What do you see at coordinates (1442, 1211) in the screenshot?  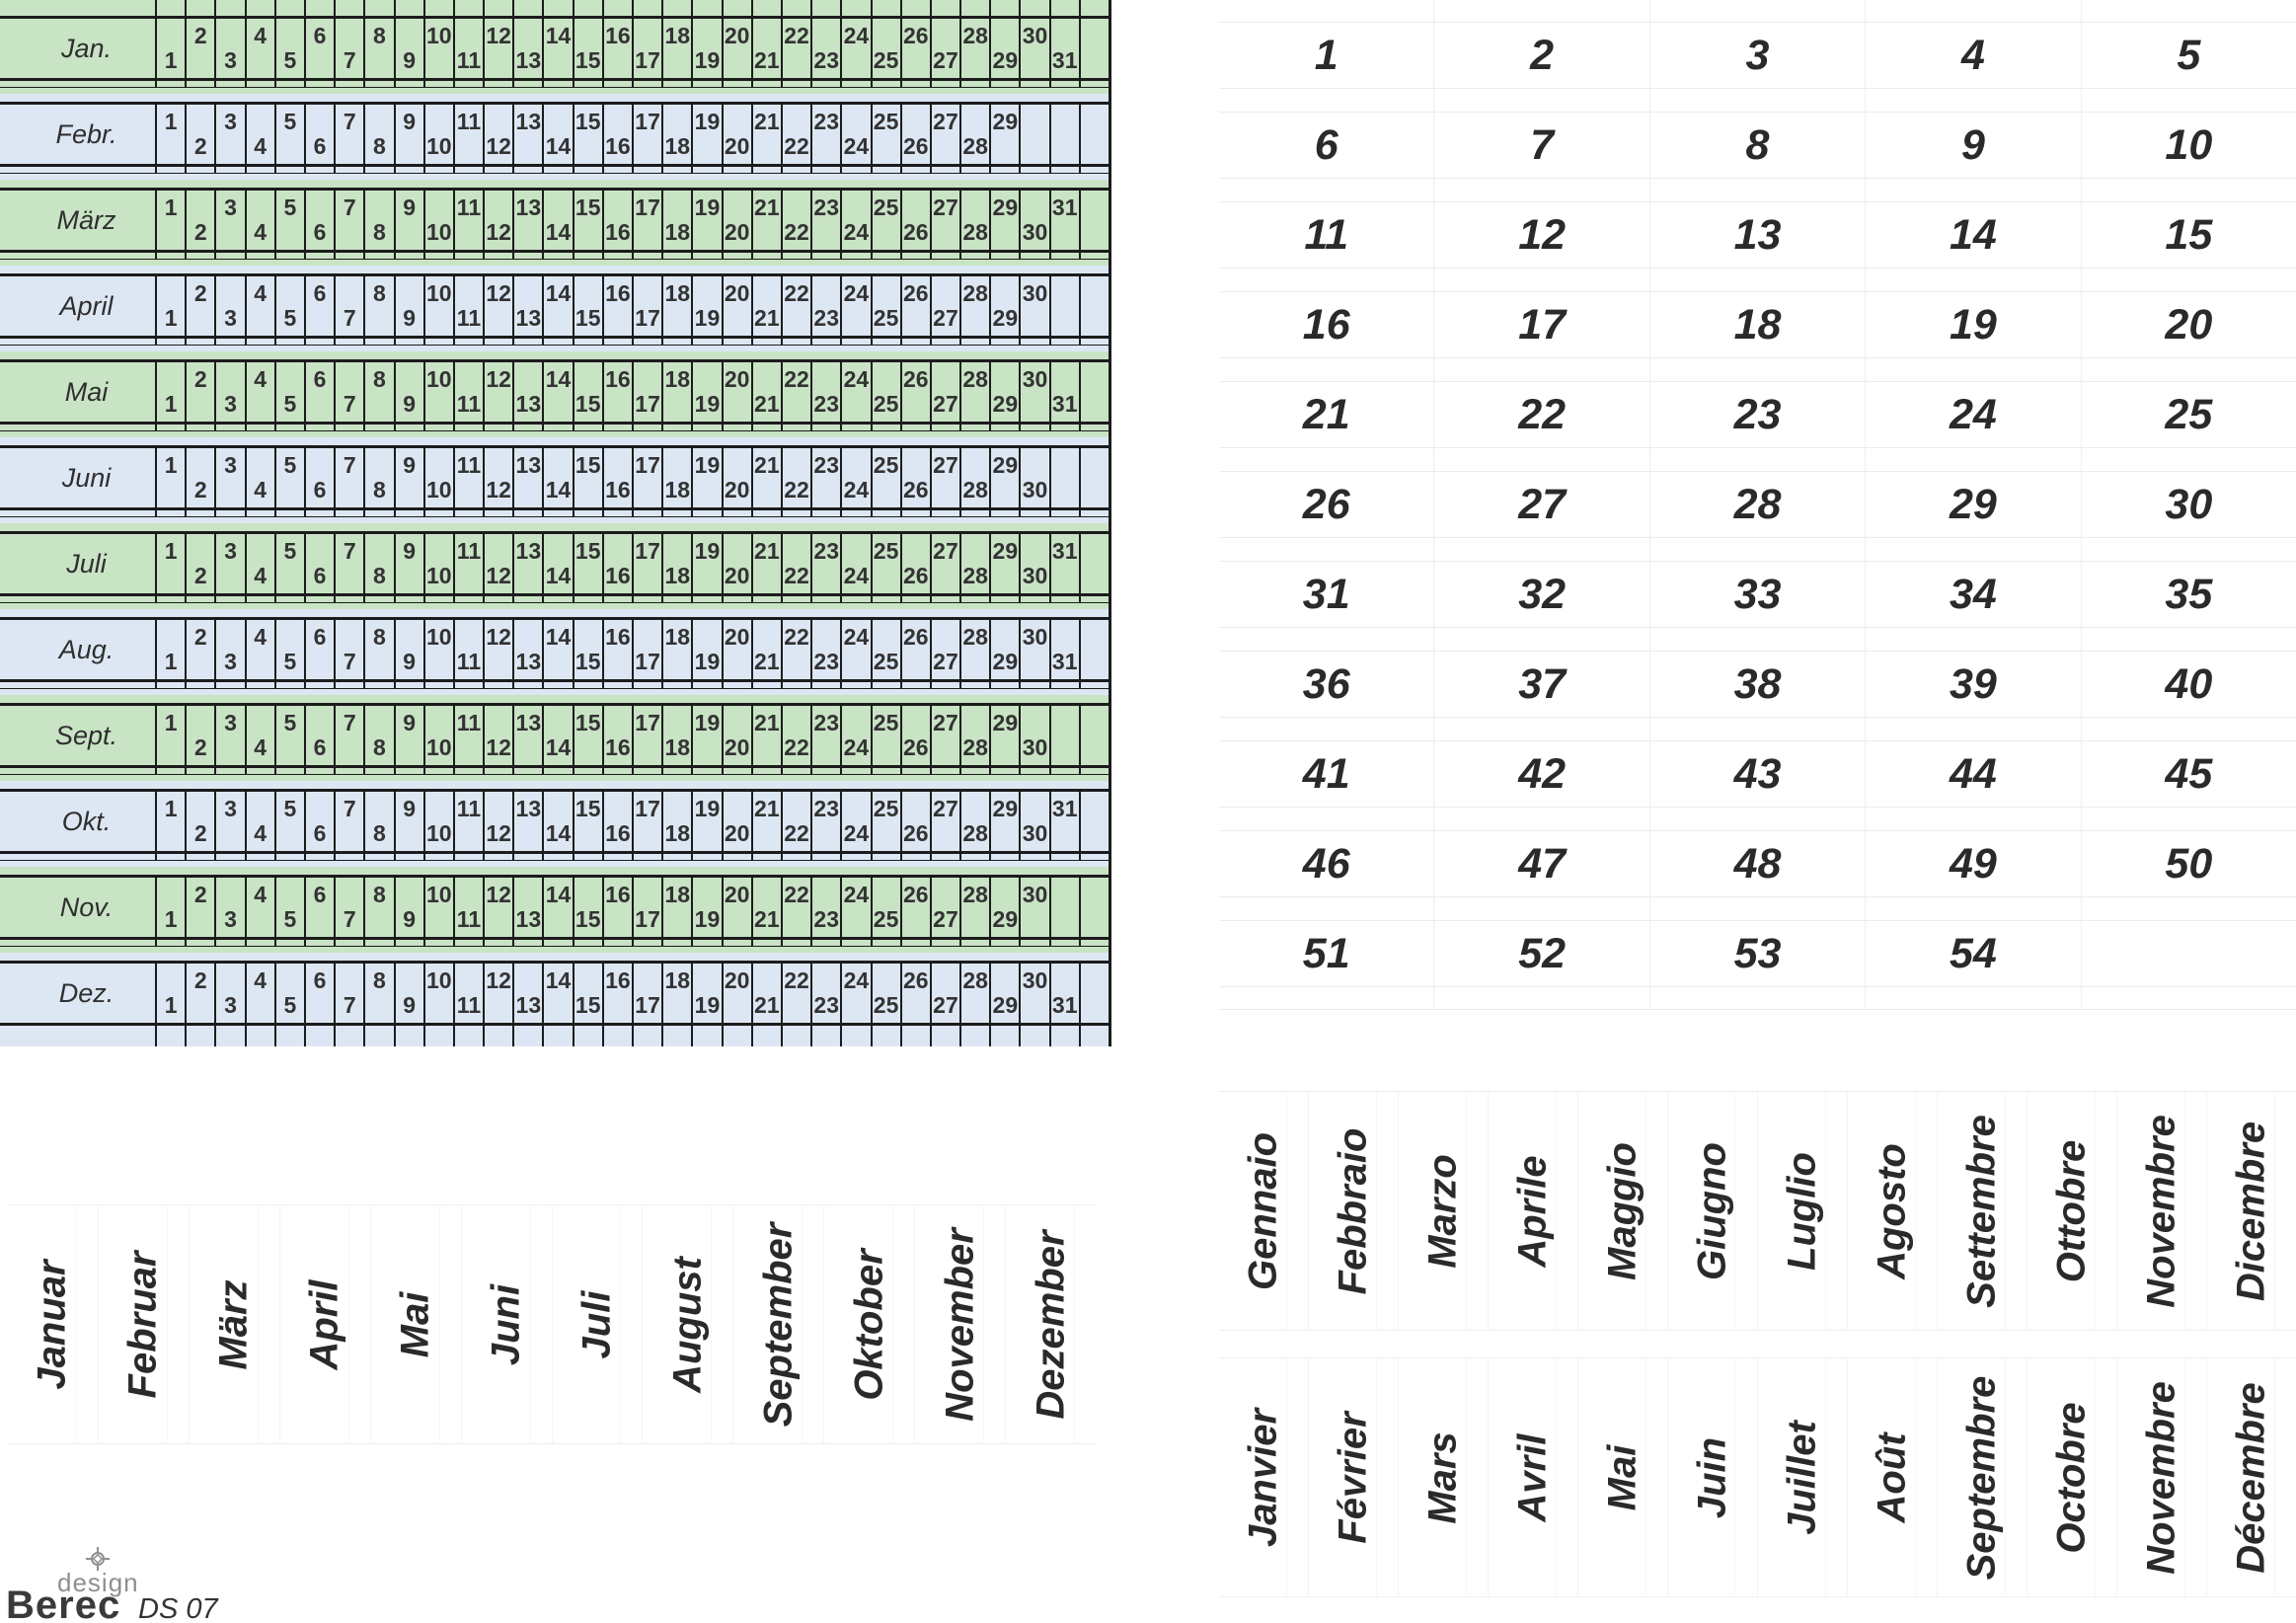 I see `month-name-it: Marzo` at bounding box center [1442, 1211].